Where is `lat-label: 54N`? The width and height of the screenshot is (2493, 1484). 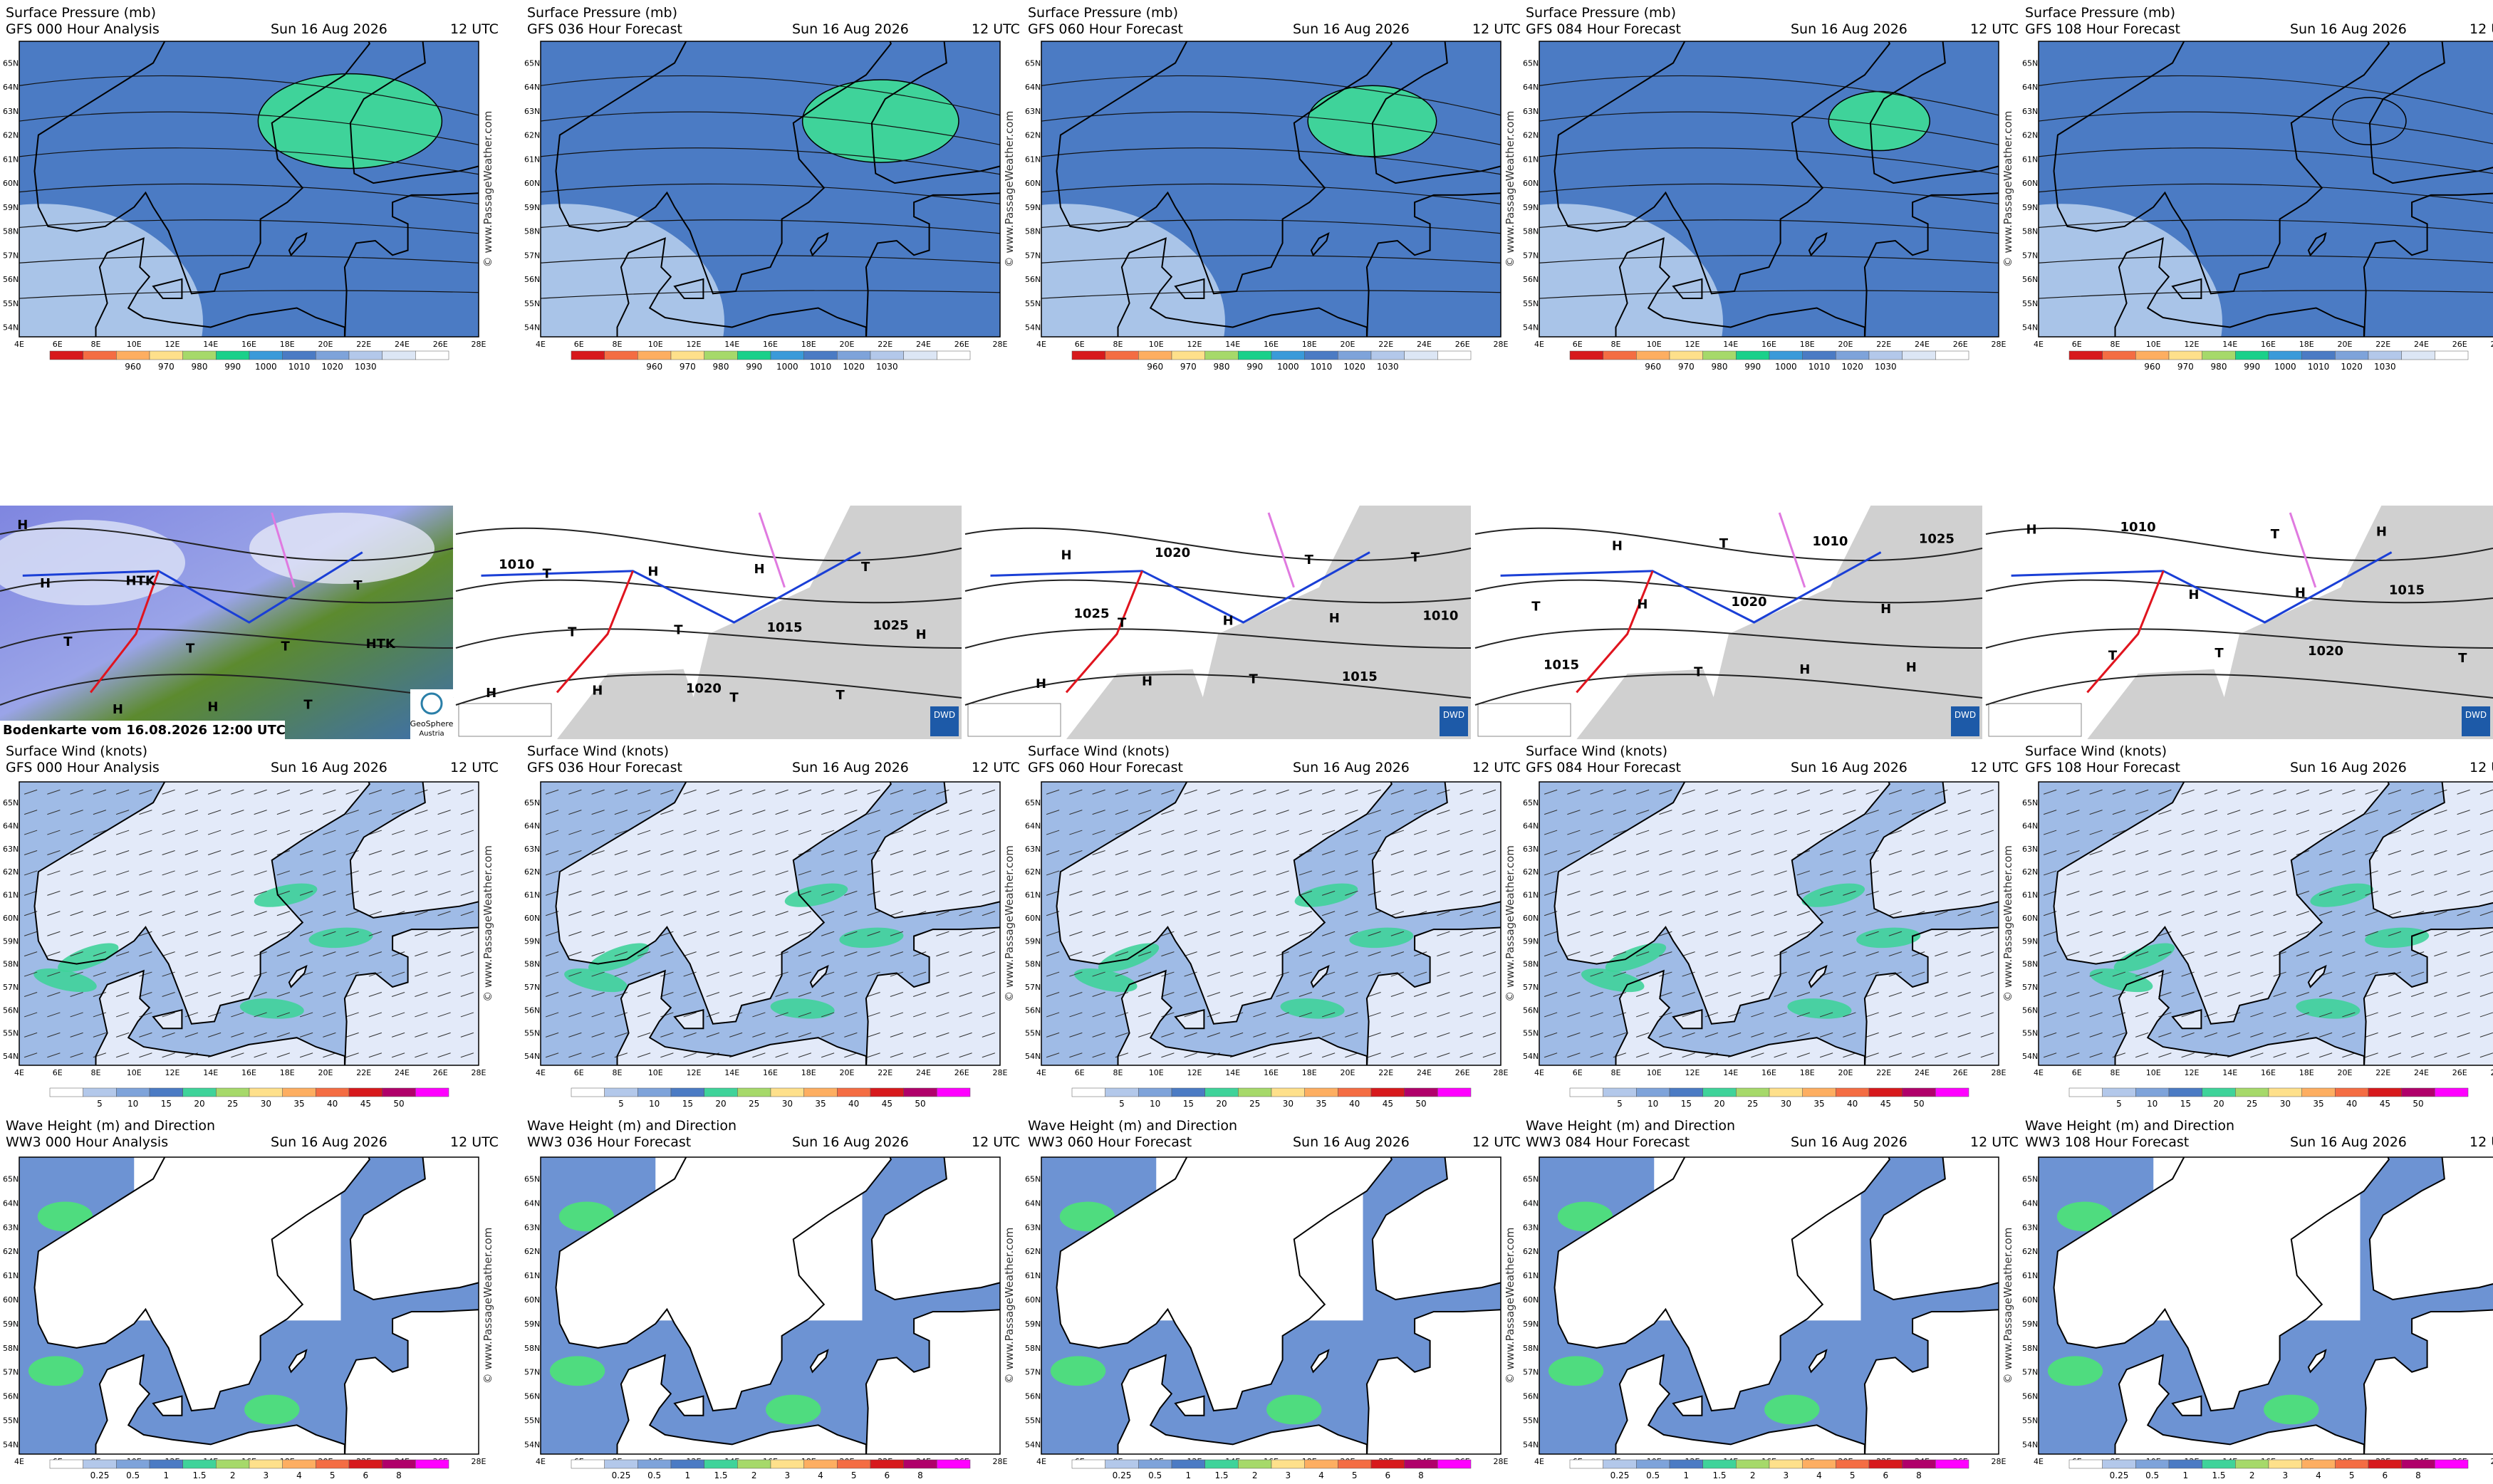 lat-label: 54N is located at coordinates (532, 328).